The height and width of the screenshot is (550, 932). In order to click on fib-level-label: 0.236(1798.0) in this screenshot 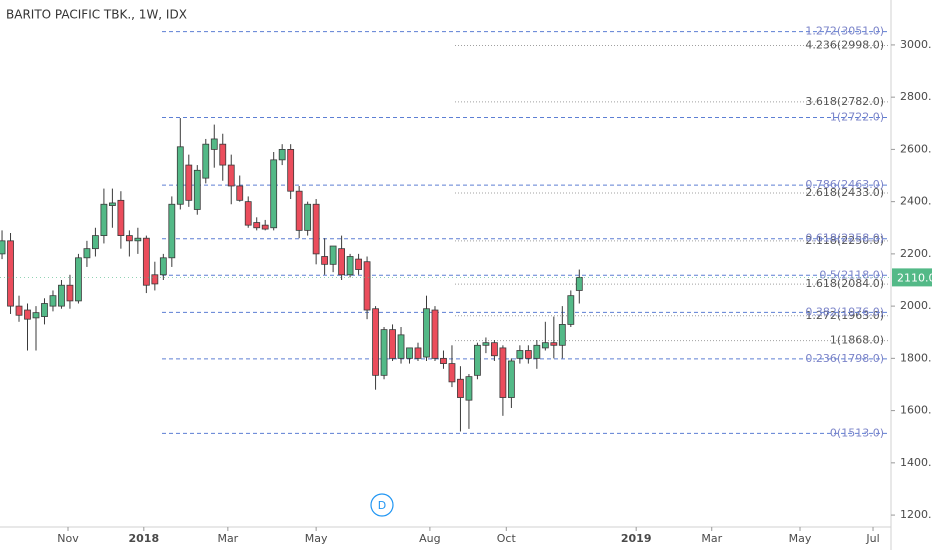, I will do `click(844, 358)`.